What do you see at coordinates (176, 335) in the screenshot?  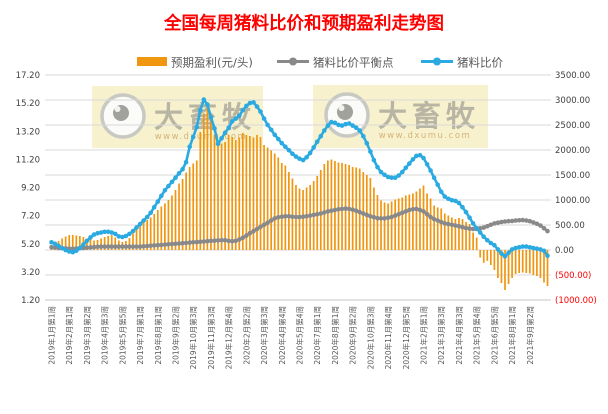 I see `x-axis-tick: 2019年9月第2周` at bounding box center [176, 335].